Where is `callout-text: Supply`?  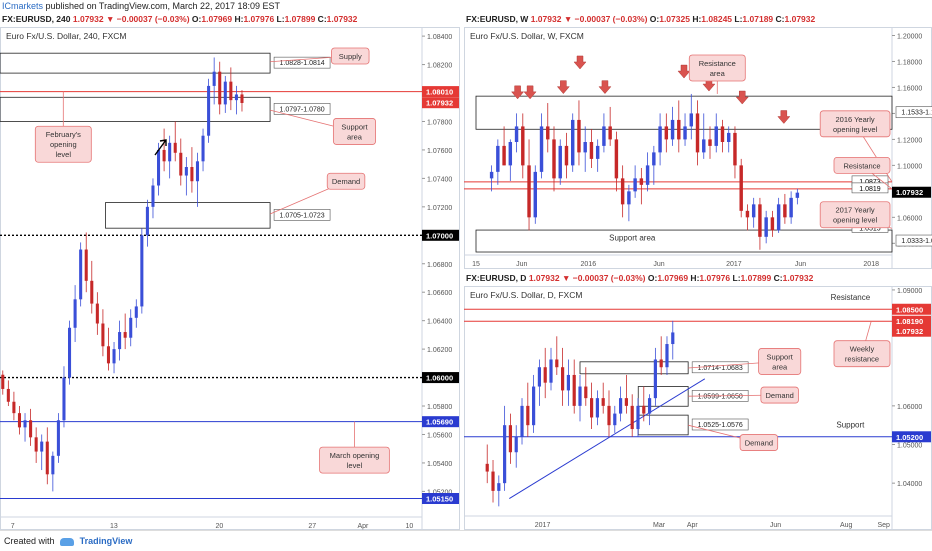 callout-text: Supply is located at coordinates (350, 56).